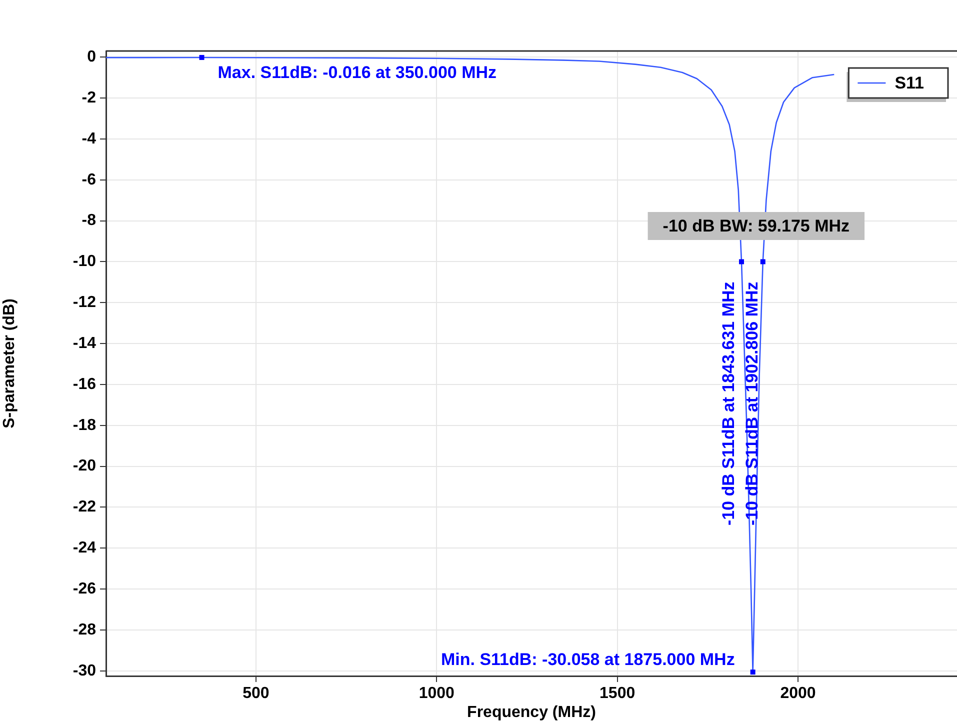 The width and height of the screenshot is (957, 722). Describe the element at coordinates (89, 179) in the screenshot. I see `y-tick-label: -6` at that location.